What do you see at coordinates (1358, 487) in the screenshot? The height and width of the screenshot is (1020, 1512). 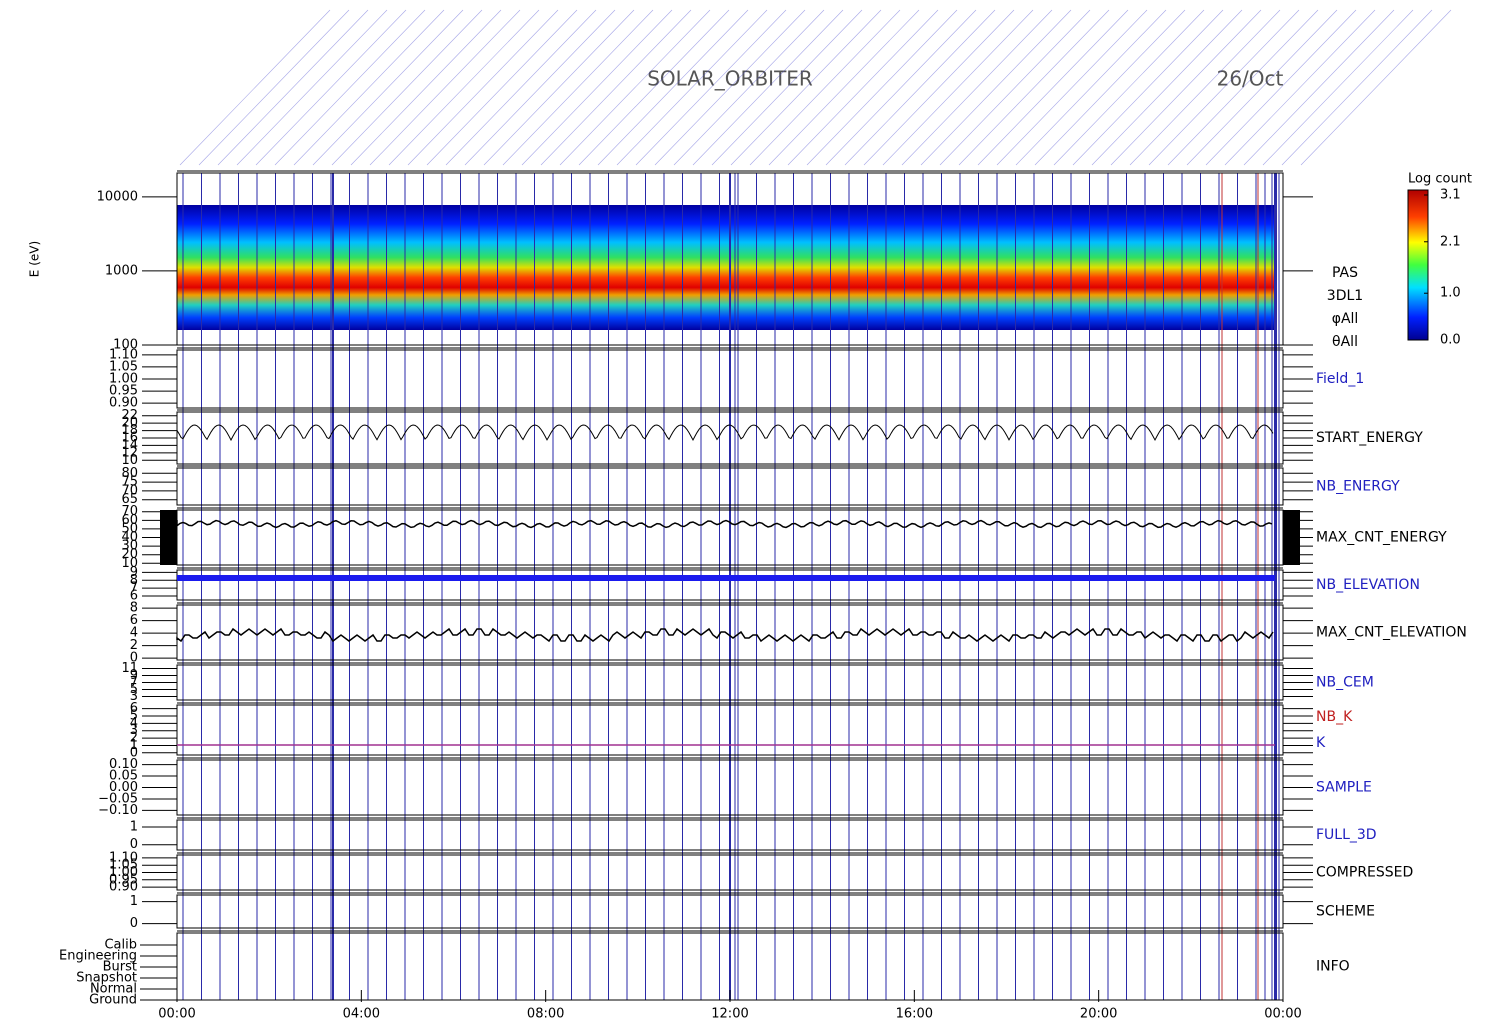 I see `panel-label: NB_ENERGY` at bounding box center [1358, 487].